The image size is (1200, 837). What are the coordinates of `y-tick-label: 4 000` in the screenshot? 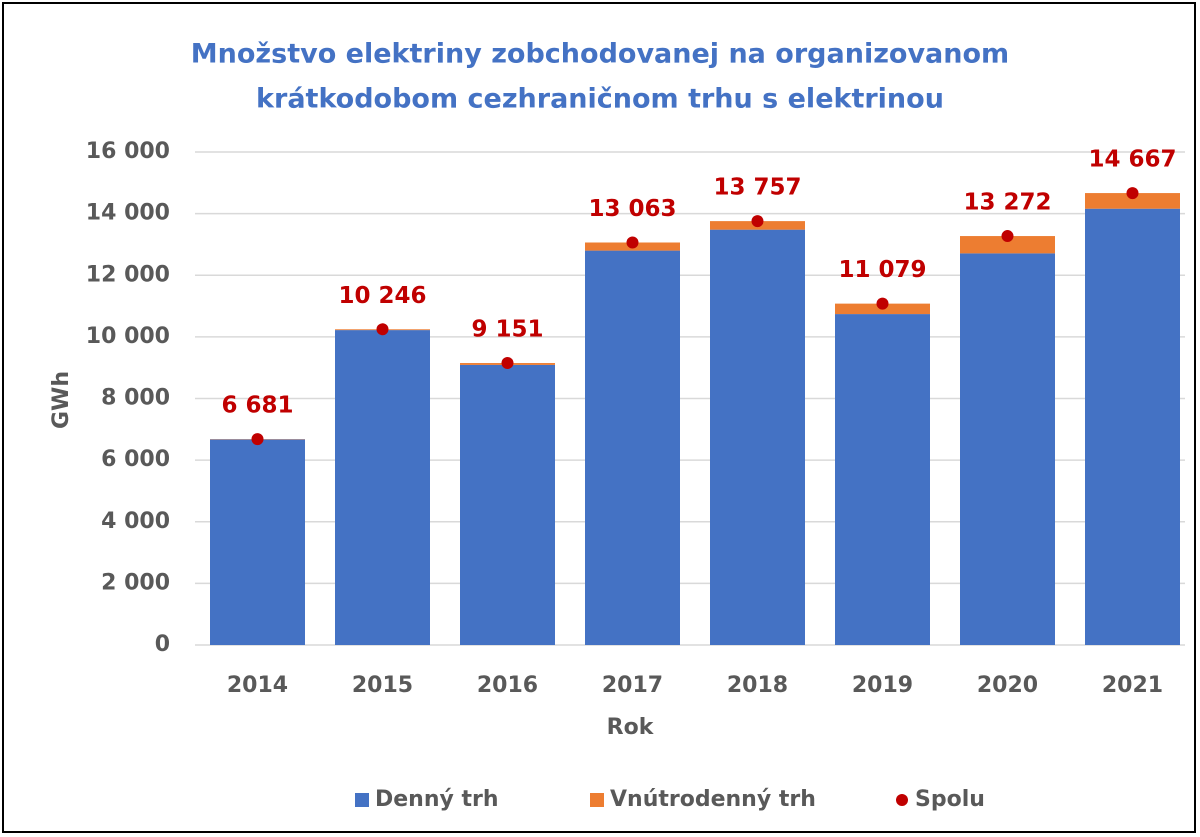 It's located at (135, 521).